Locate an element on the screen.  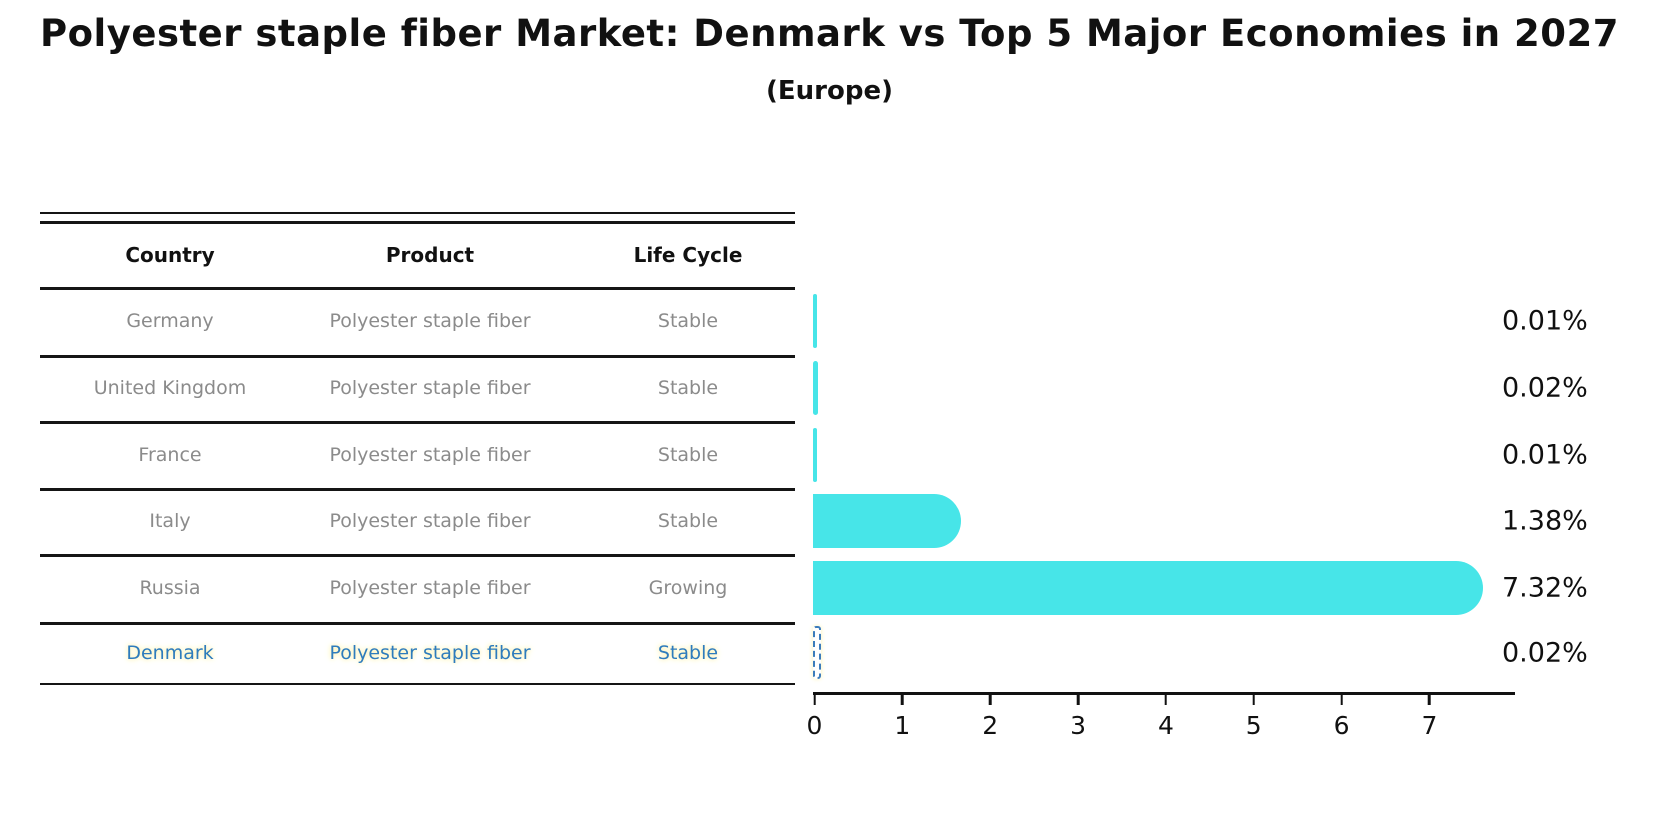
x-tick-label-2: 2 is located at coordinates (990, 725).